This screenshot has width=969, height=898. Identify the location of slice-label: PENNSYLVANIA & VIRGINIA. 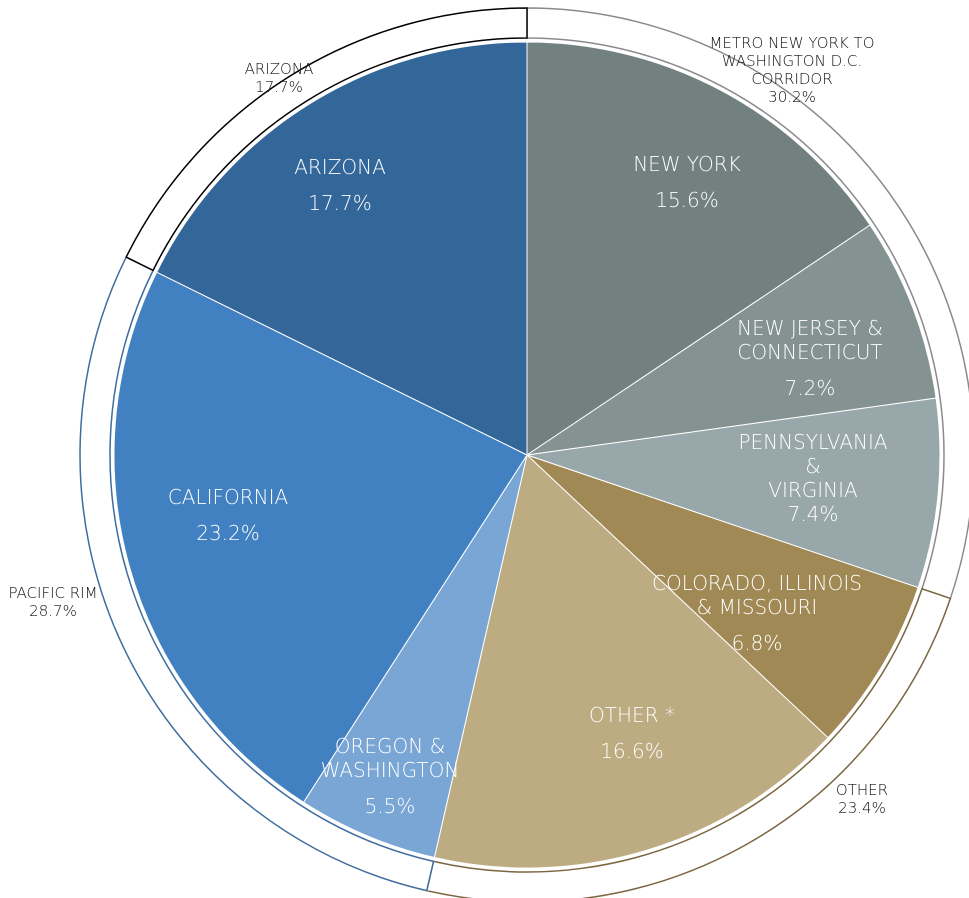
(813, 466).